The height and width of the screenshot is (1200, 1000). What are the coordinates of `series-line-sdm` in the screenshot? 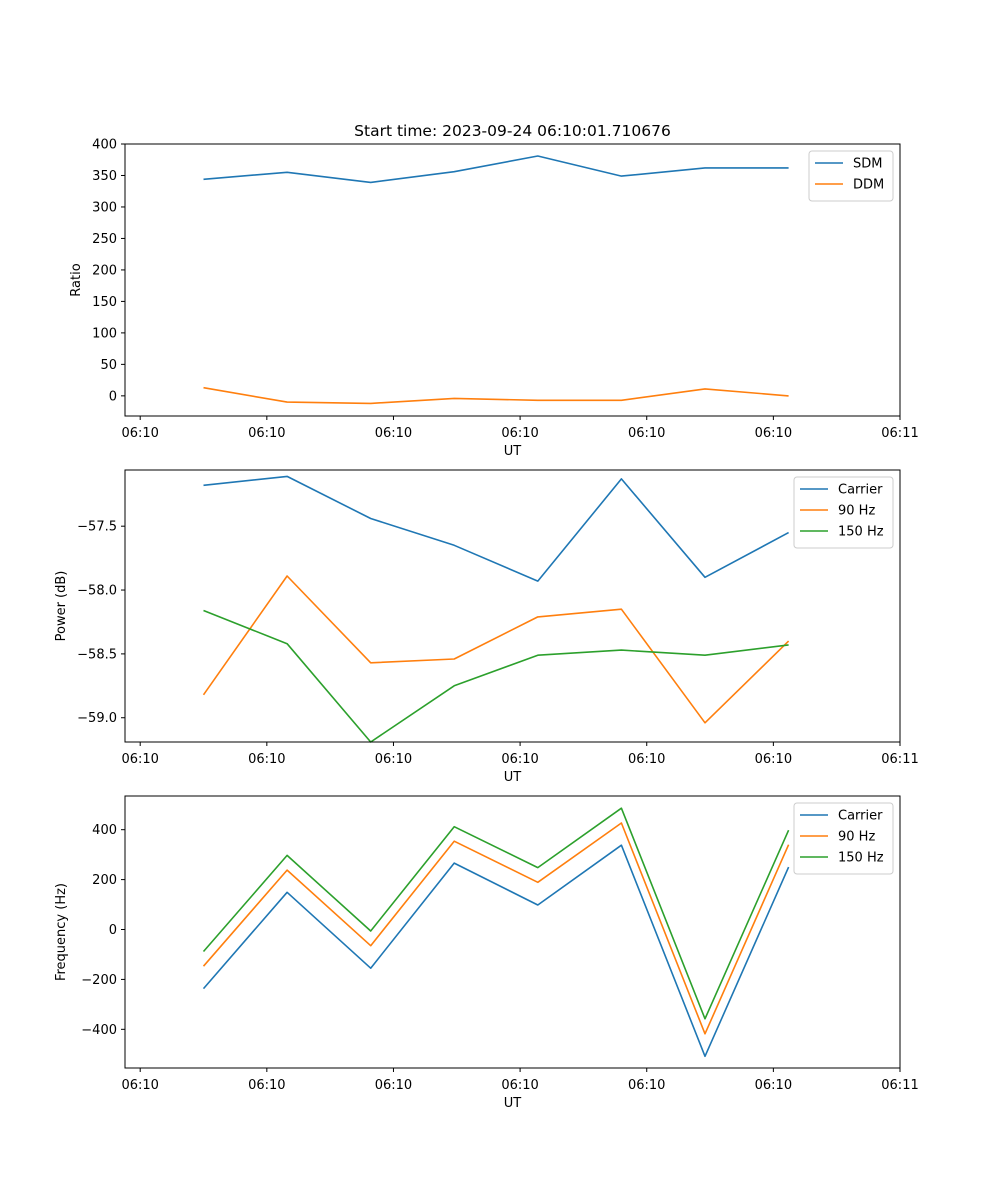 It's located at (496, 169).